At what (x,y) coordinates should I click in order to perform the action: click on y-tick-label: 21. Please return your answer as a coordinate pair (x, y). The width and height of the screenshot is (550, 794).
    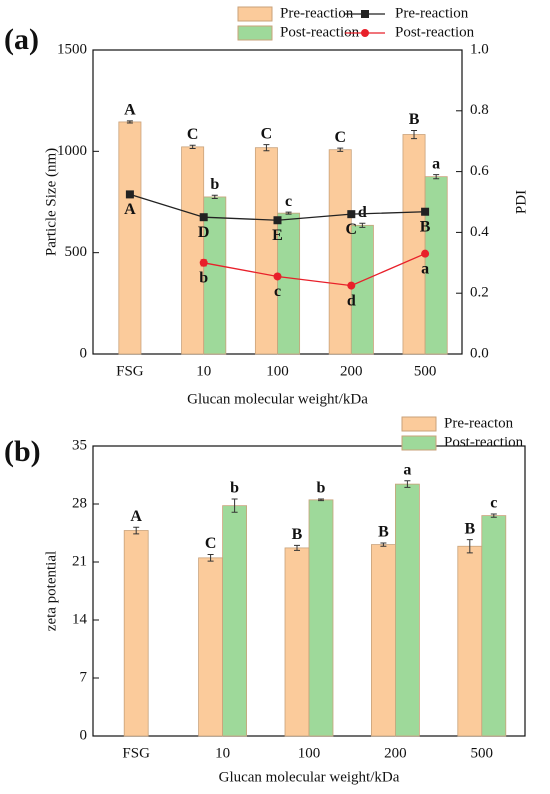
    Looking at the image, I should click on (79, 561).